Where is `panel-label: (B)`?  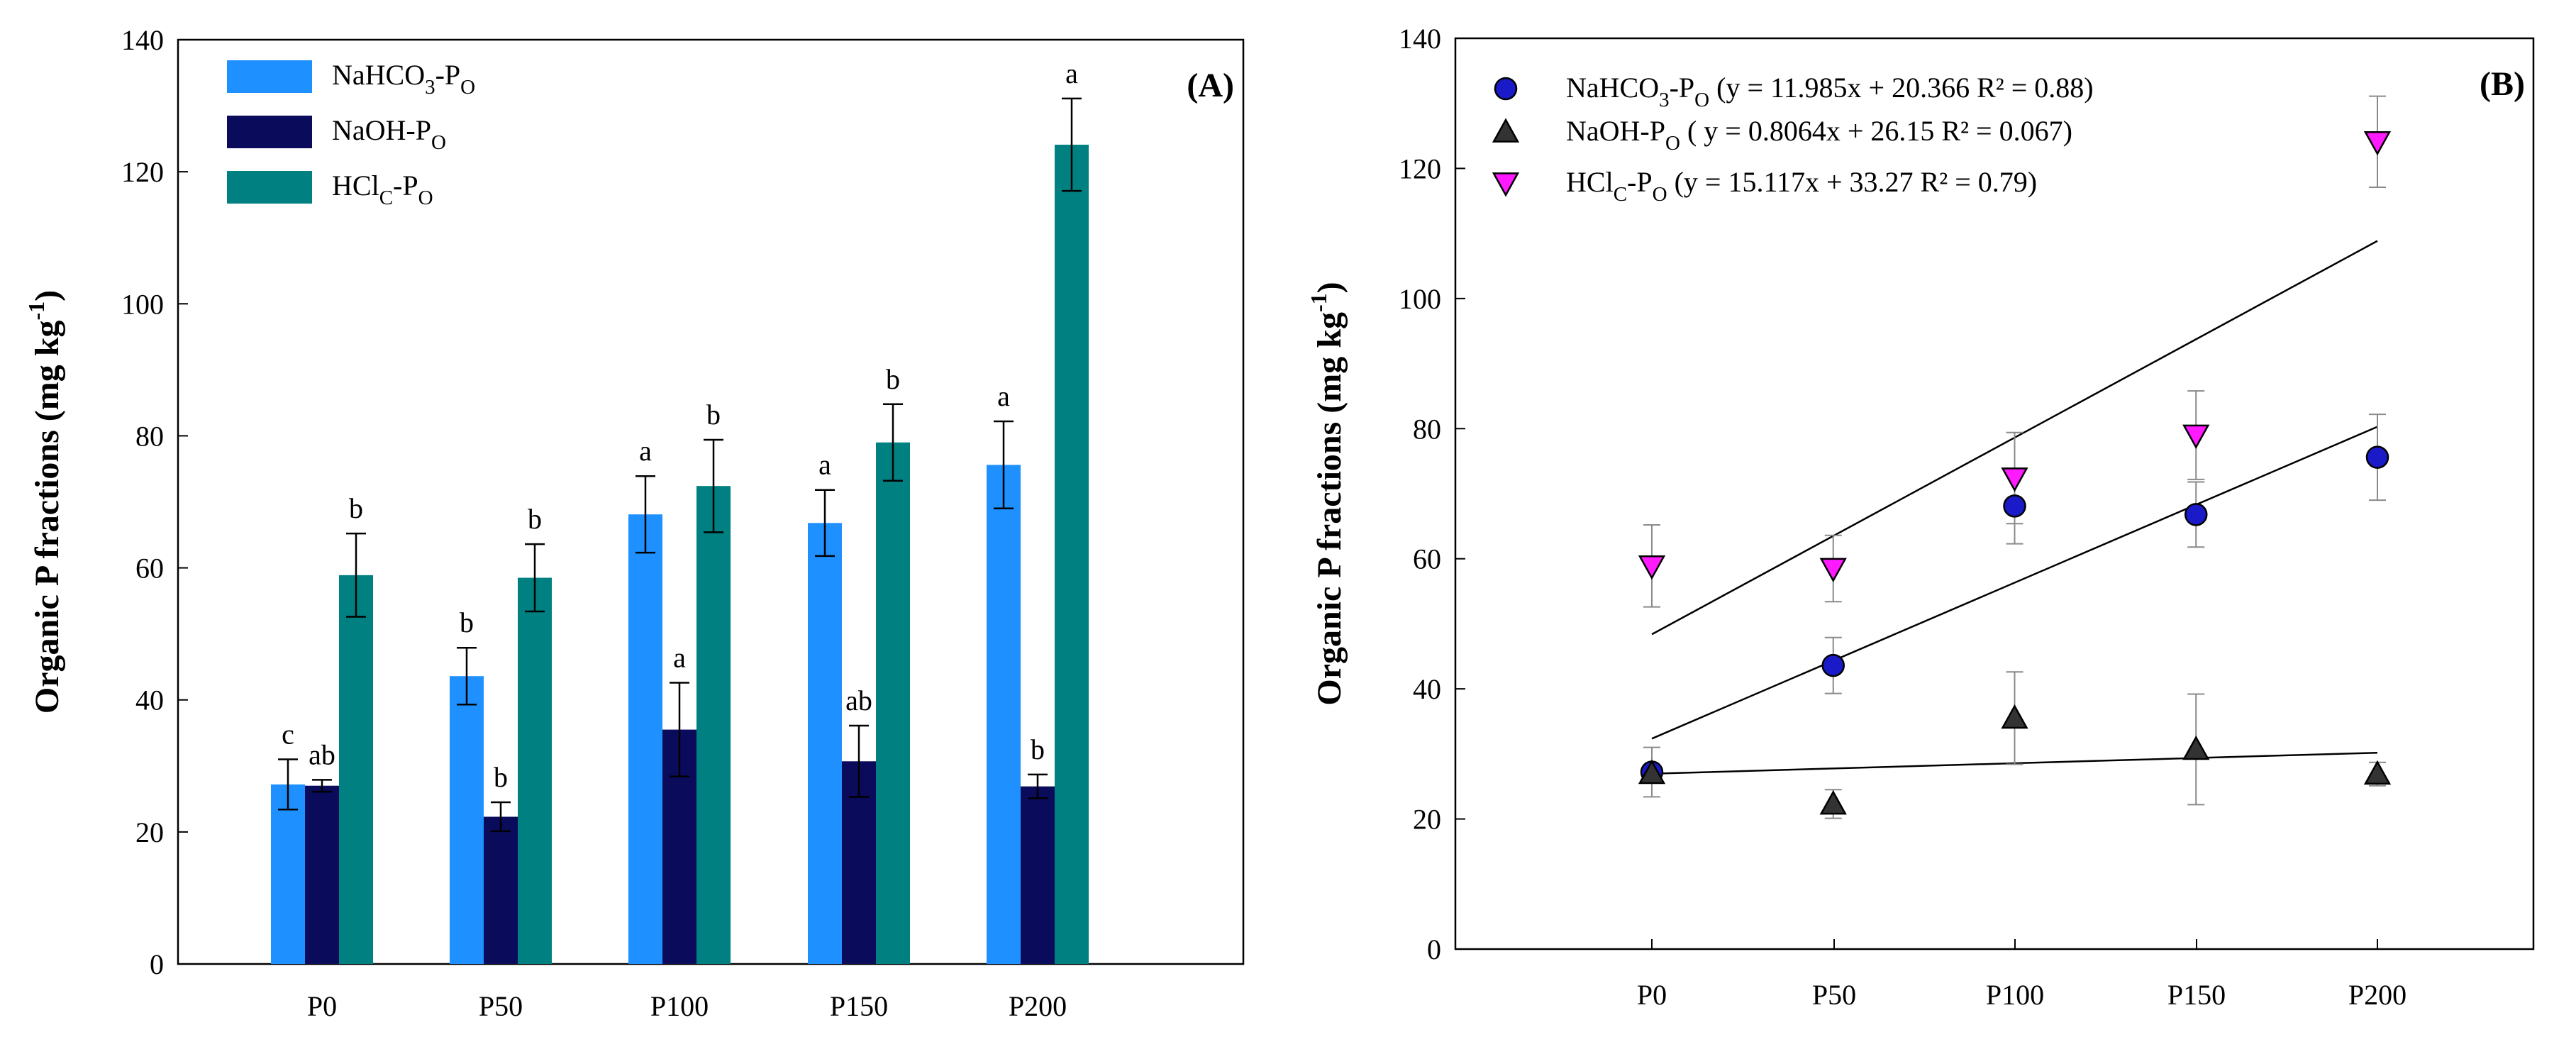 panel-label: (B) is located at coordinates (2502, 84).